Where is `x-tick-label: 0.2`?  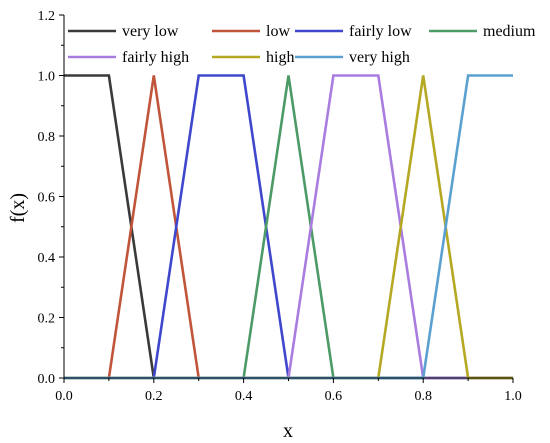 x-tick-label: 0.2 is located at coordinates (154, 396).